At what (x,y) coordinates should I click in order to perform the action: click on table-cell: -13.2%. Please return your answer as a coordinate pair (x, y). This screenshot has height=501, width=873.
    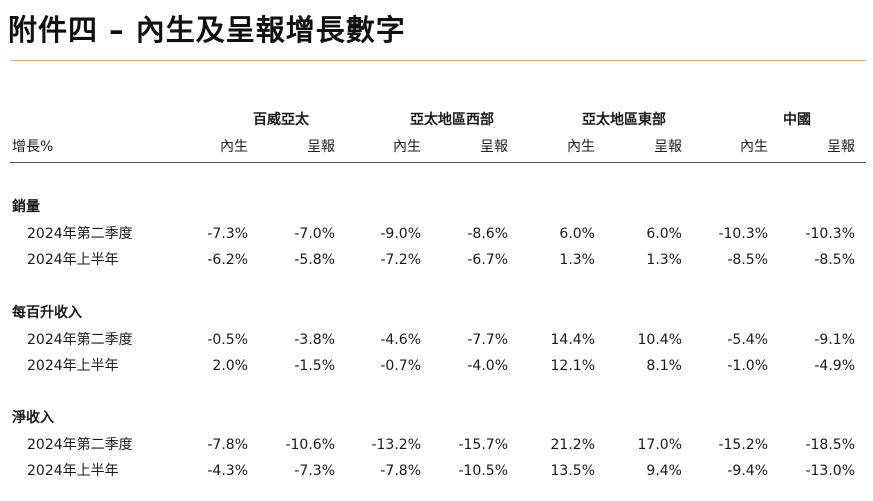
    Looking at the image, I should click on (396, 445).